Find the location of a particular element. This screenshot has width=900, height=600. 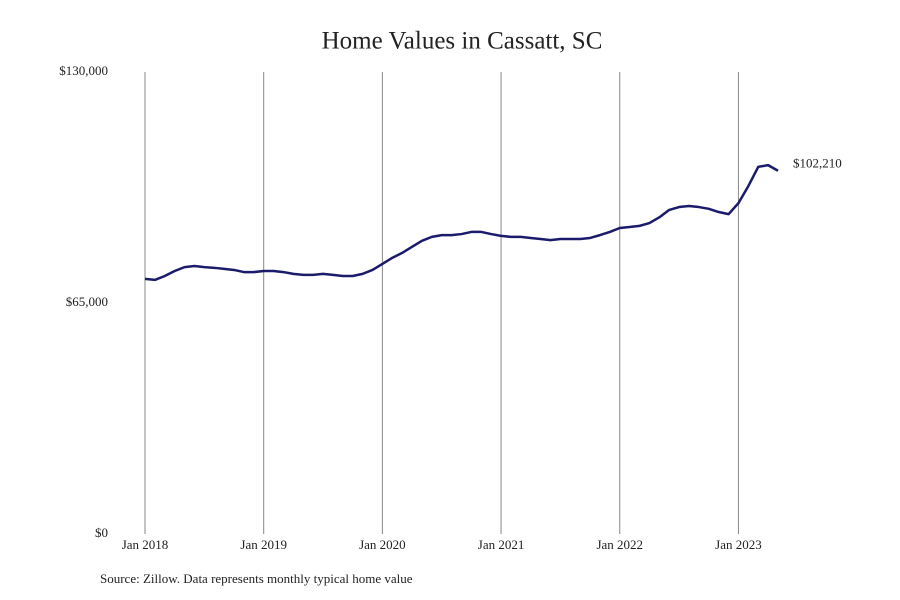

x-tick-label: Jan 2018 is located at coordinates (145, 544).